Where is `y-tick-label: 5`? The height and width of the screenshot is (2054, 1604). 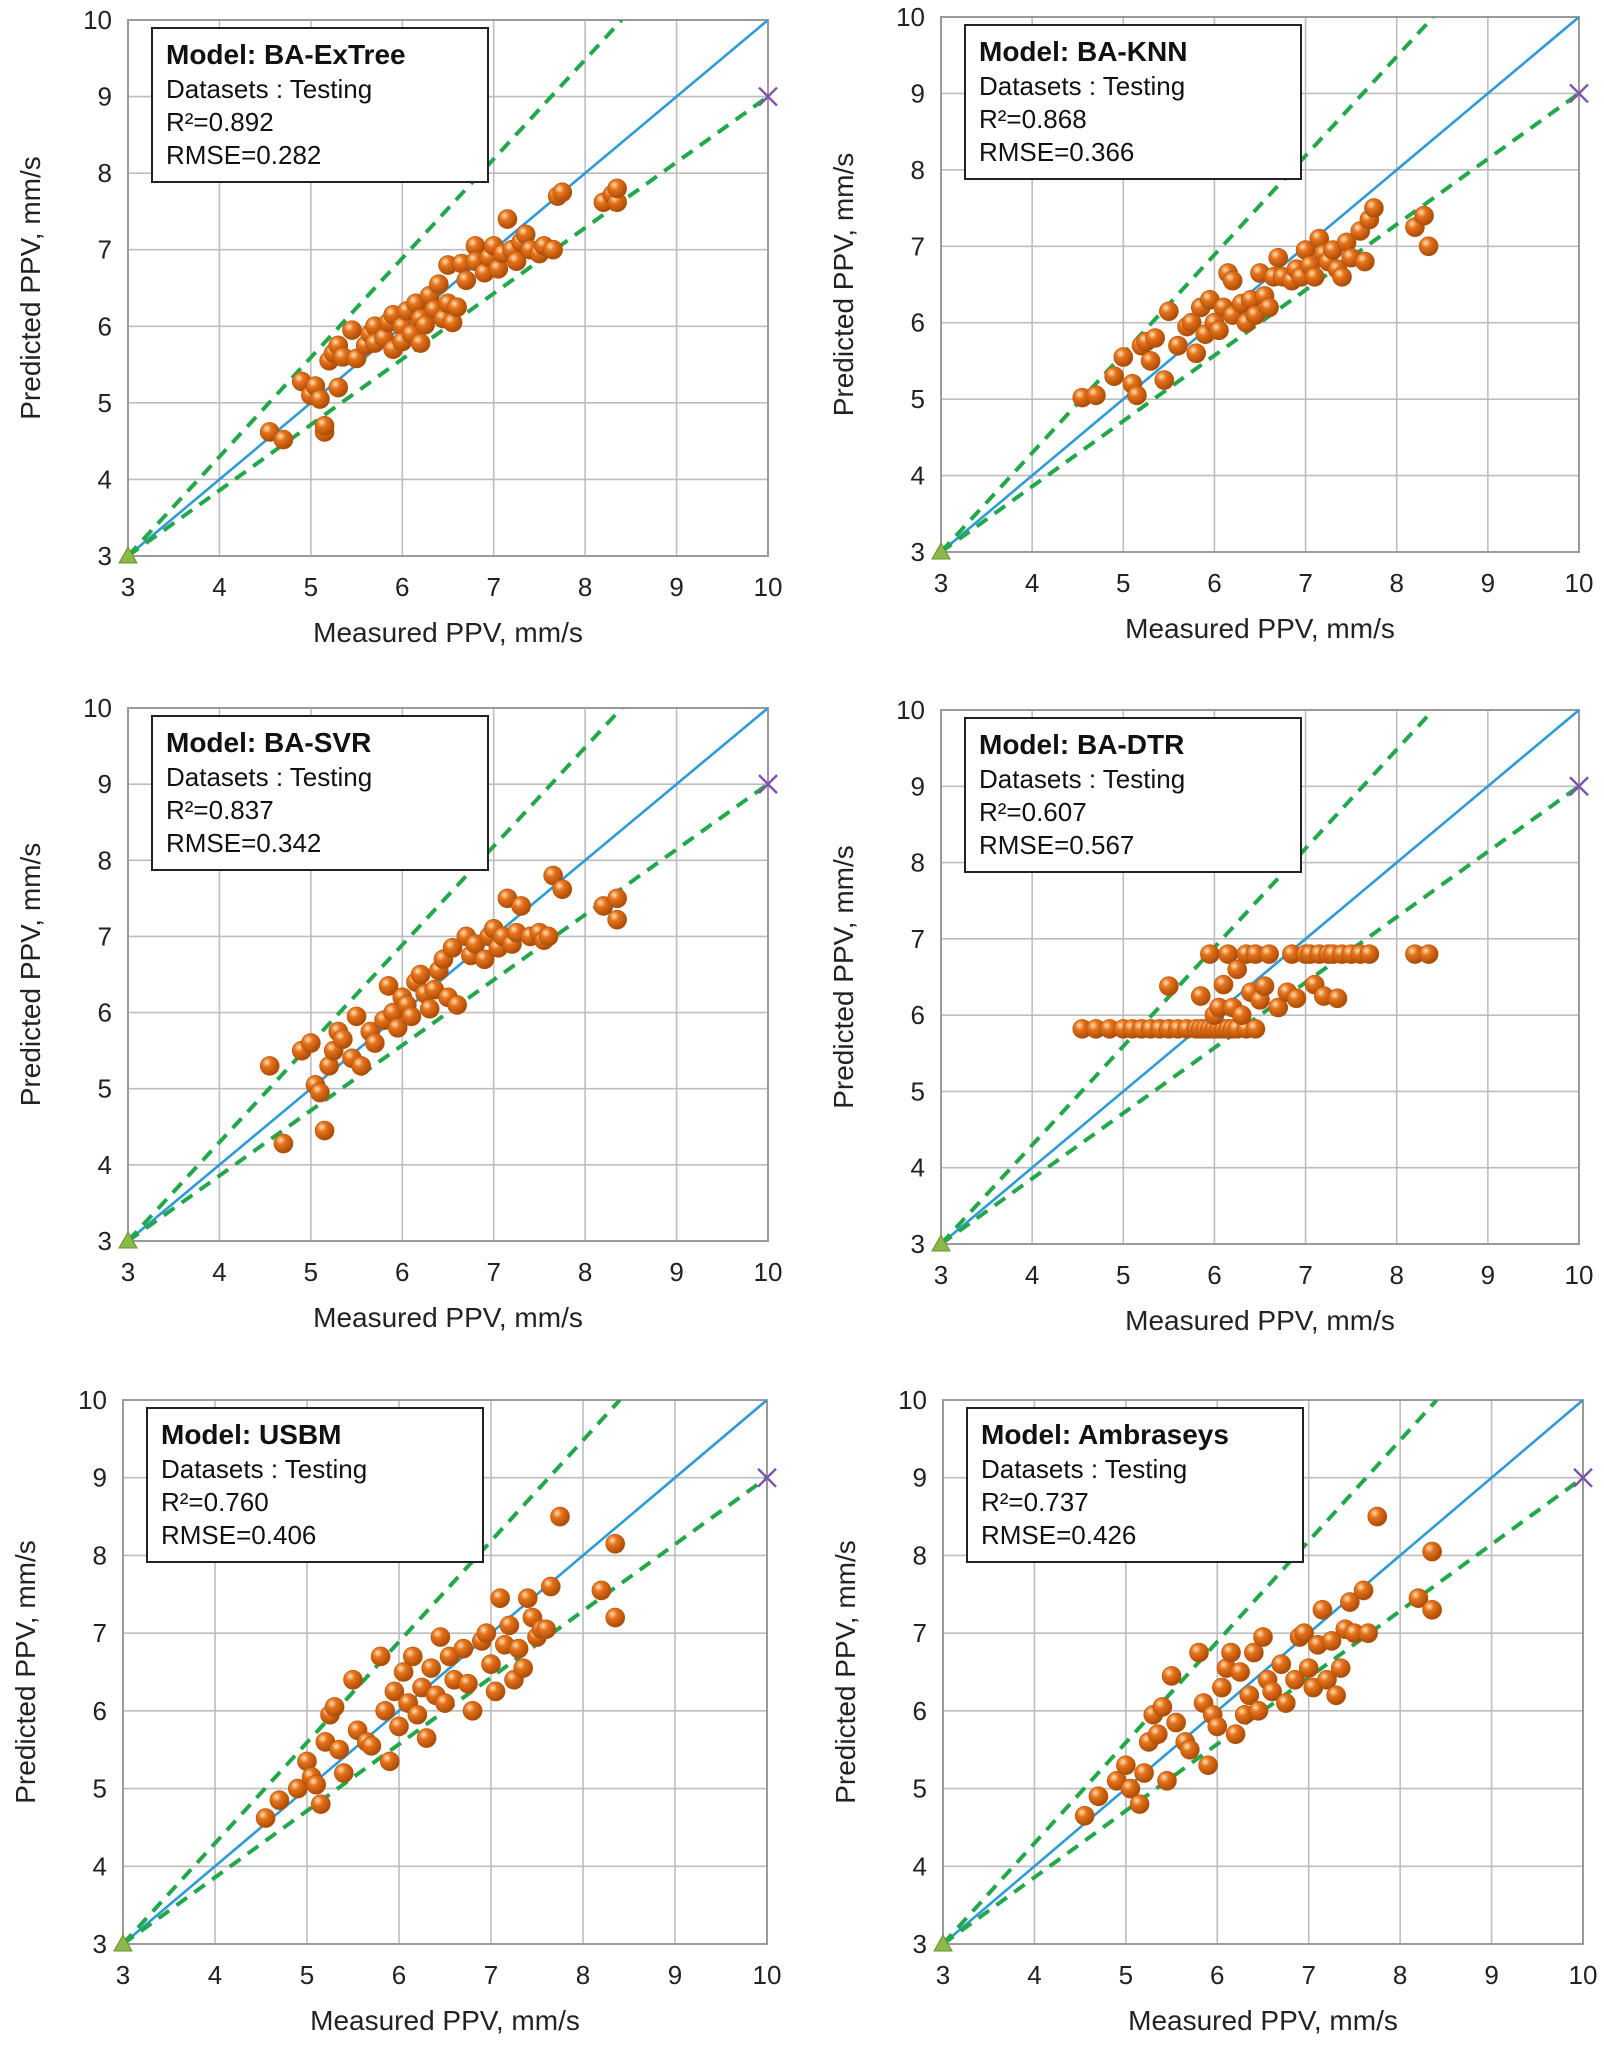
y-tick-label: 5 is located at coordinates (918, 399).